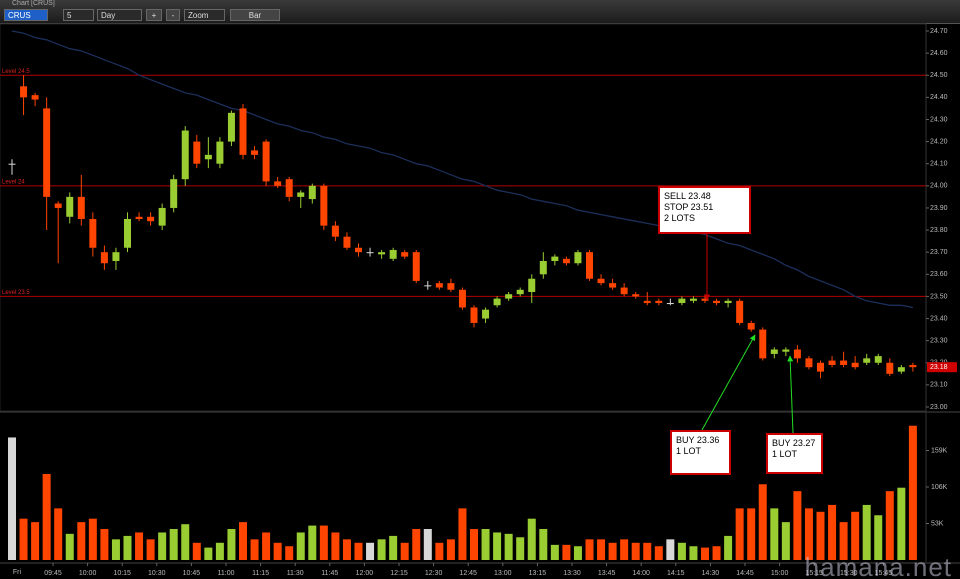  What do you see at coordinates (119, 15) in the screenshot?
I see `range-select: Day` at bounding box center [119, 15].